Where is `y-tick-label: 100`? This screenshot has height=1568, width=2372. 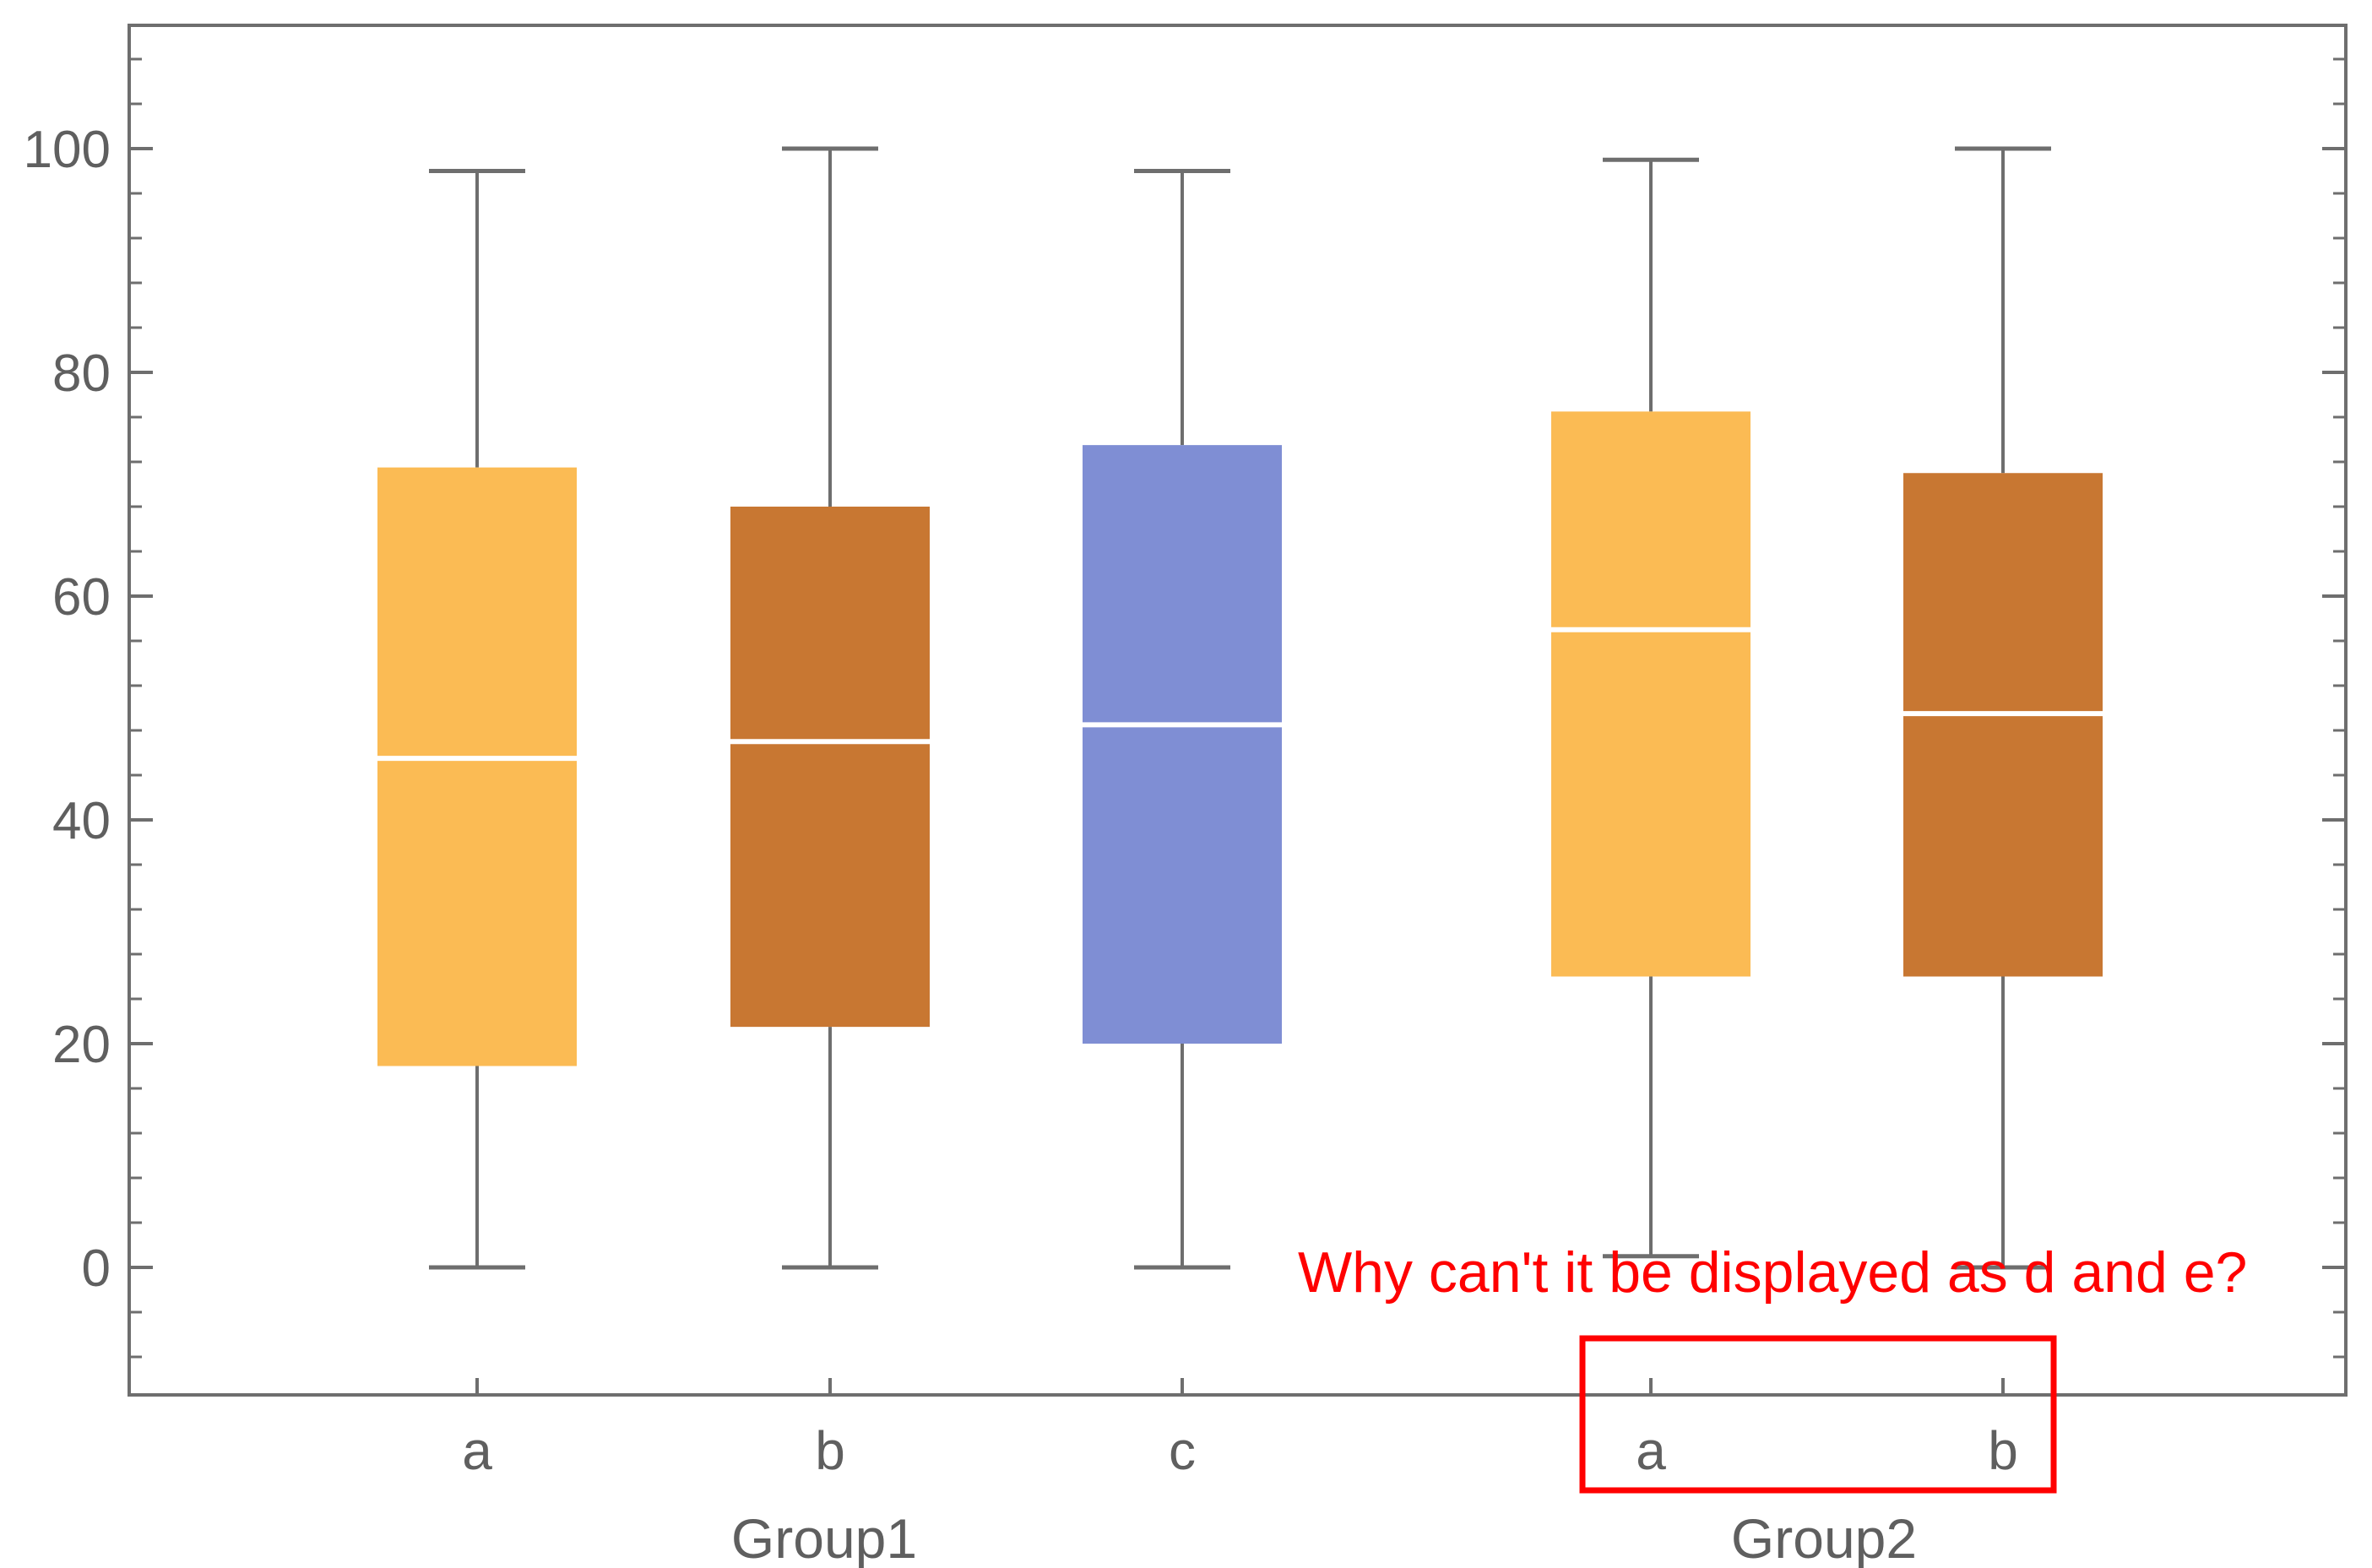 y-tick-label: 100 is located at coordinates (67, 150).